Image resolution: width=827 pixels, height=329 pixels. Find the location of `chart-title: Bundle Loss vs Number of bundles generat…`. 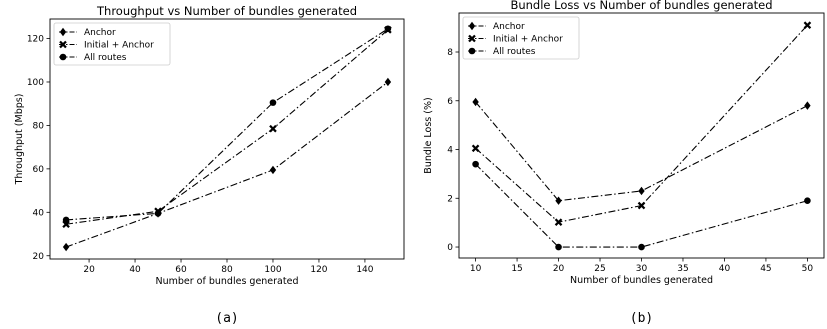

chart-title: Bundle Loss vs Number of bundles generat… is located at coordinates (641, 6).